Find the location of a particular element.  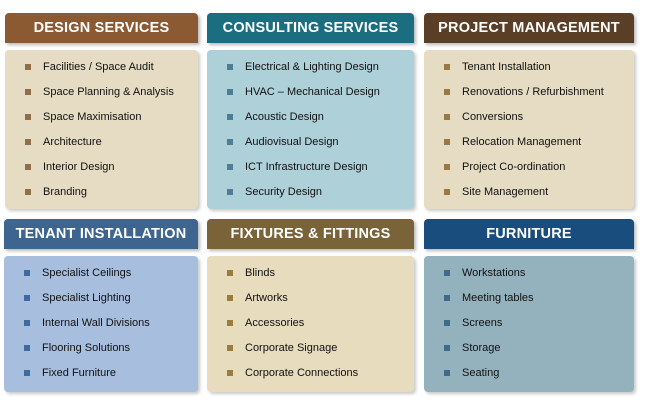

list-item: Security Design is located at coordinates (310, 196).